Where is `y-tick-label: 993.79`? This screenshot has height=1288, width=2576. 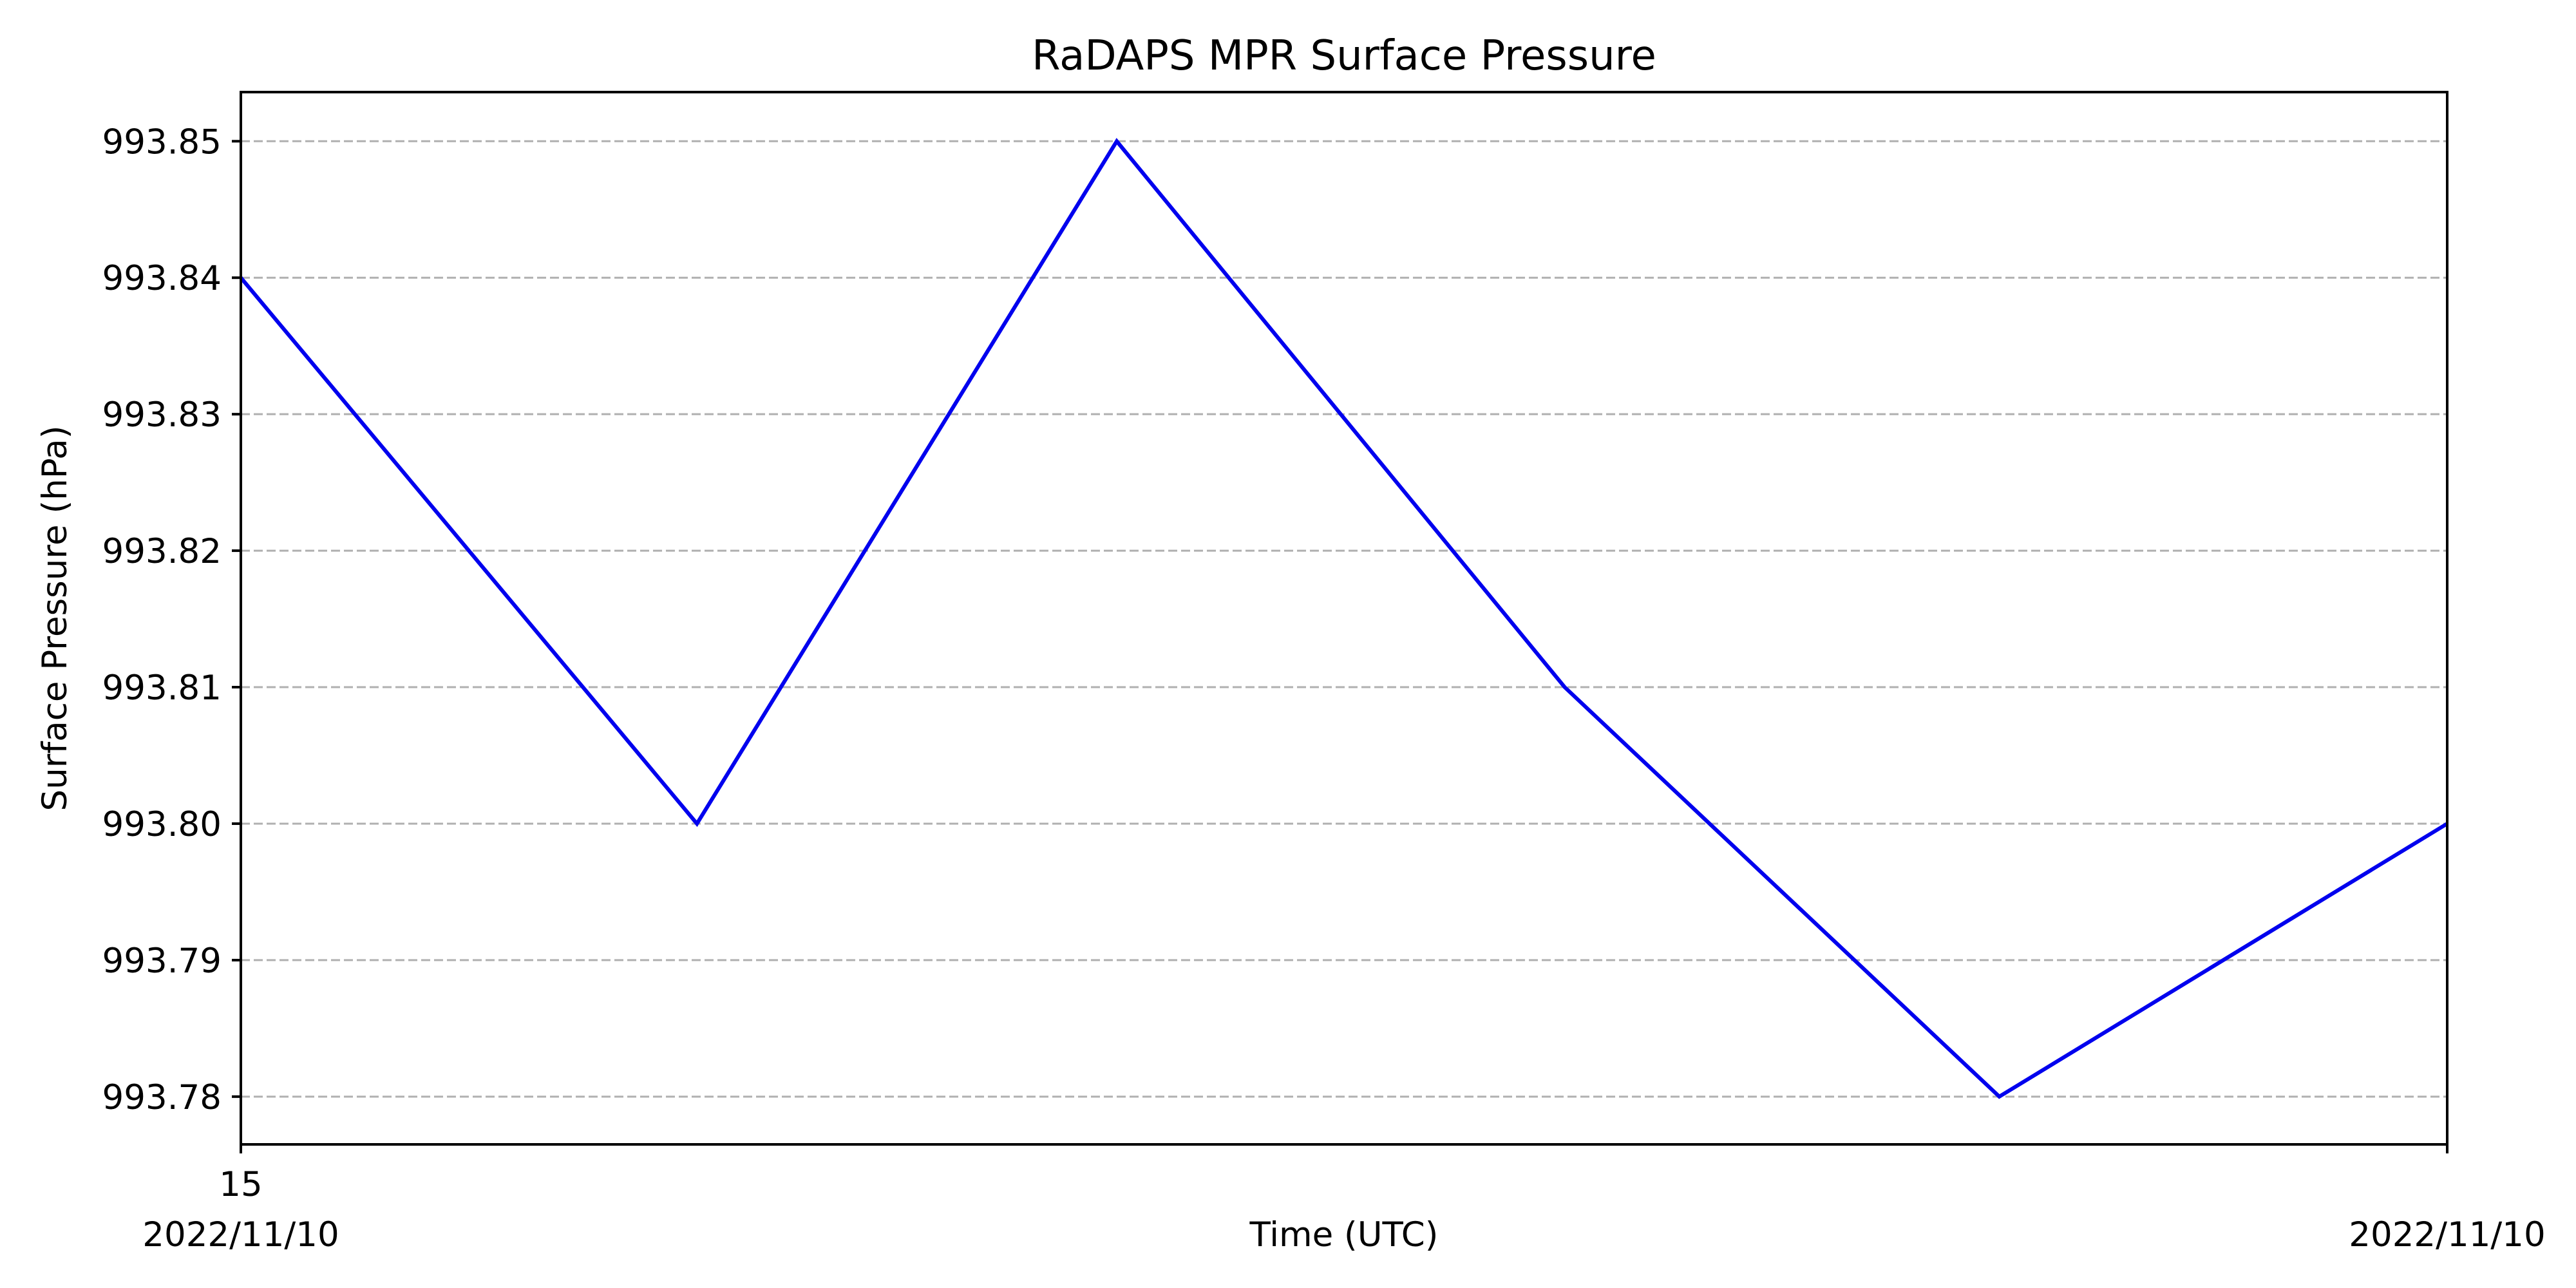 y-tick-label: 993.79 is located at coordinates (162, 962).